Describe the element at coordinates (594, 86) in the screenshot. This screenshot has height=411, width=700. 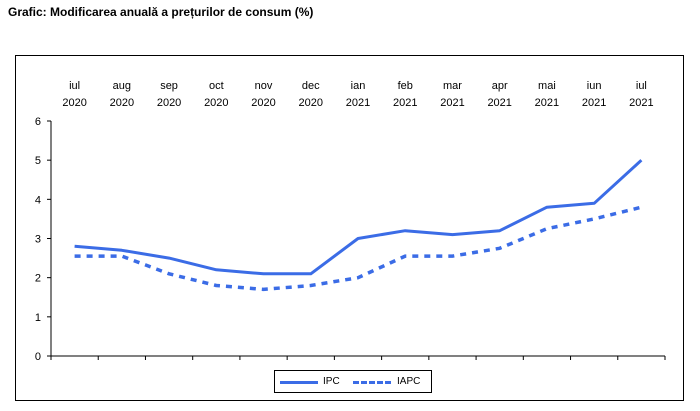
I see `x-tick-label-month: iun` at that location.